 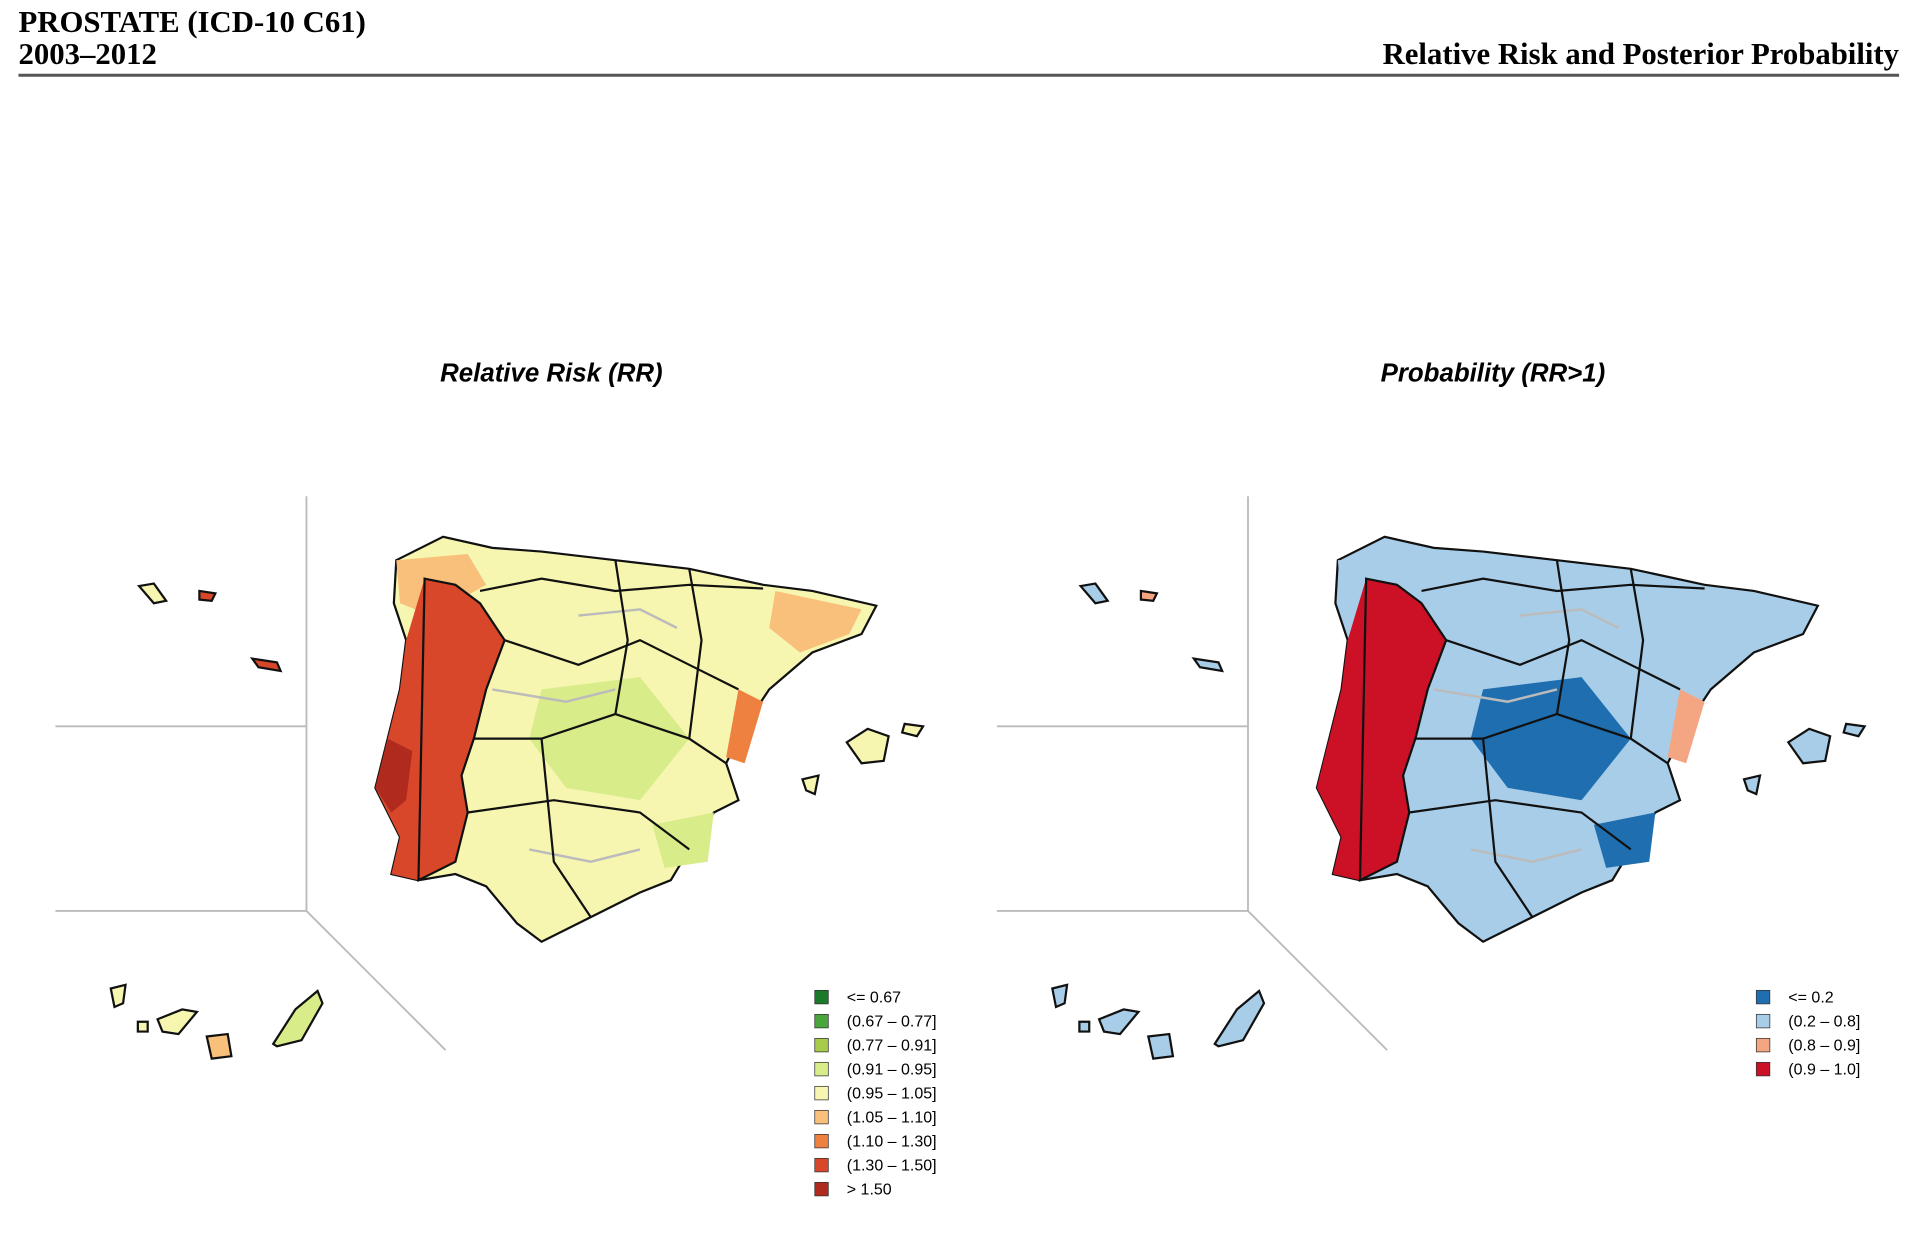 I want to click on header-period: 2003–2012, so click(x=87, y=54).